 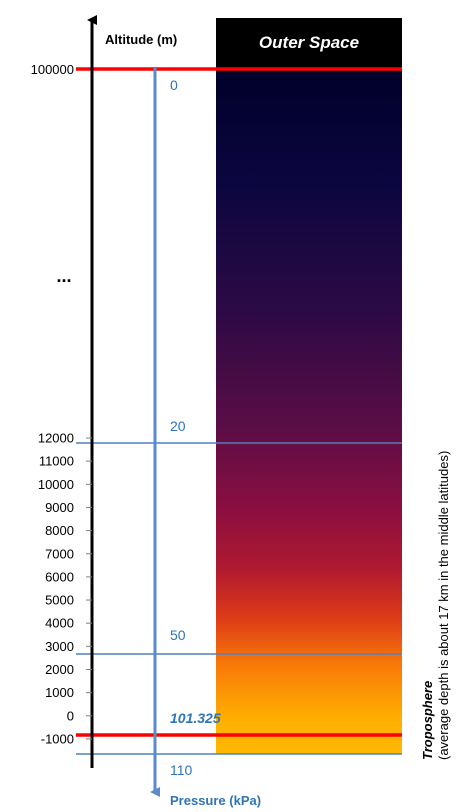 I want to click on pressure-label-101-325: 101.325, so click(x=195, y=718).